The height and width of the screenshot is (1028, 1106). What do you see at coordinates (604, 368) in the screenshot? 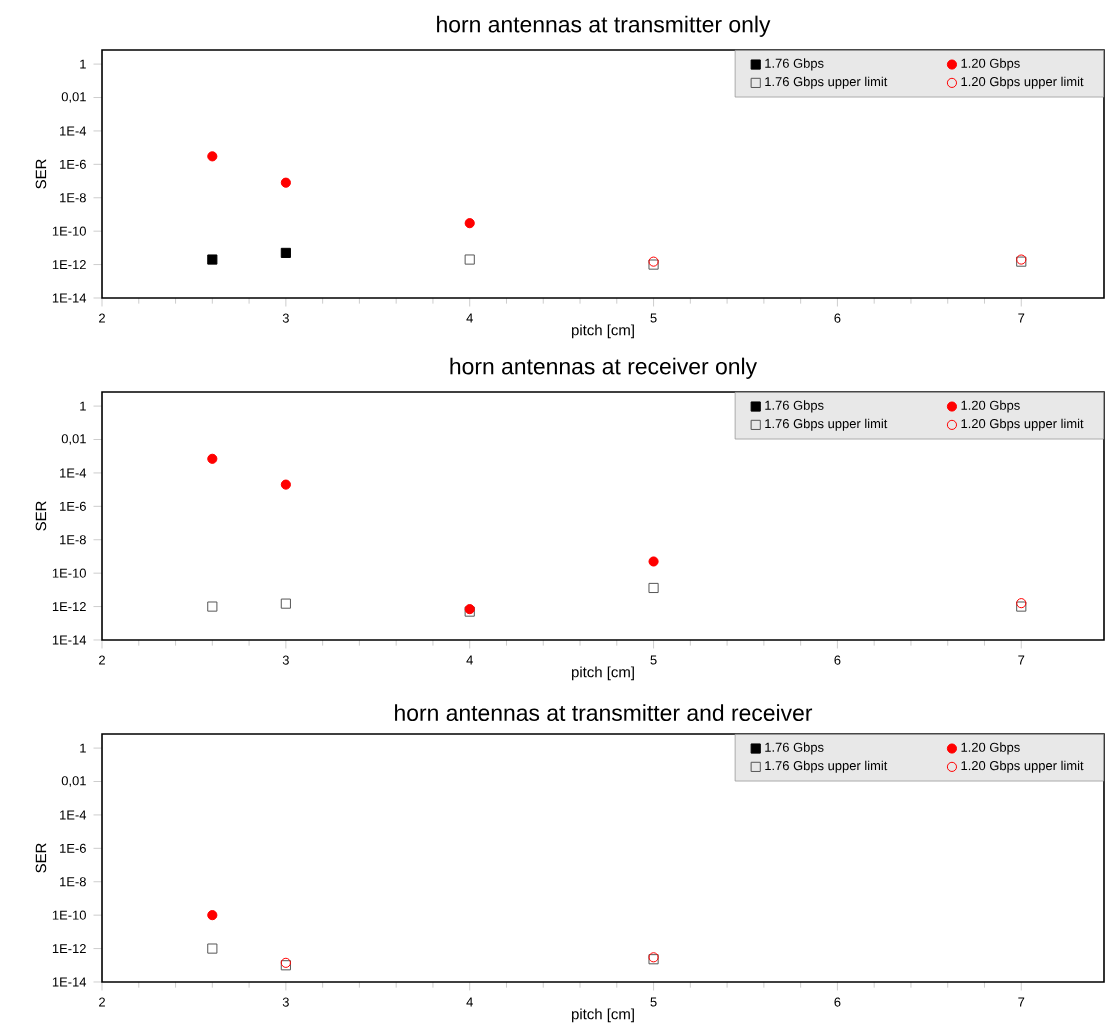
I see `chart-title: horn antennas at receiver only` at bounding box center [604, 368].